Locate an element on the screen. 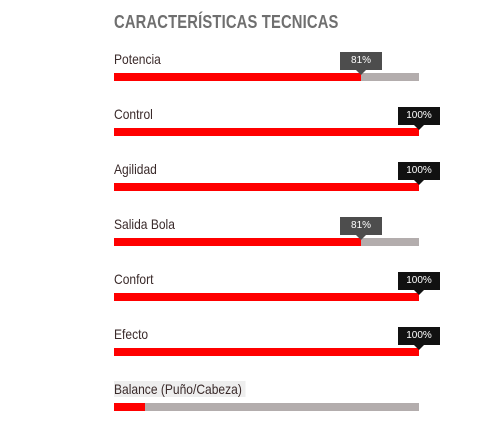 The width and height of the screenshot is (482, 433). stat-label: Agilidad is located at coordinates (135, 169).